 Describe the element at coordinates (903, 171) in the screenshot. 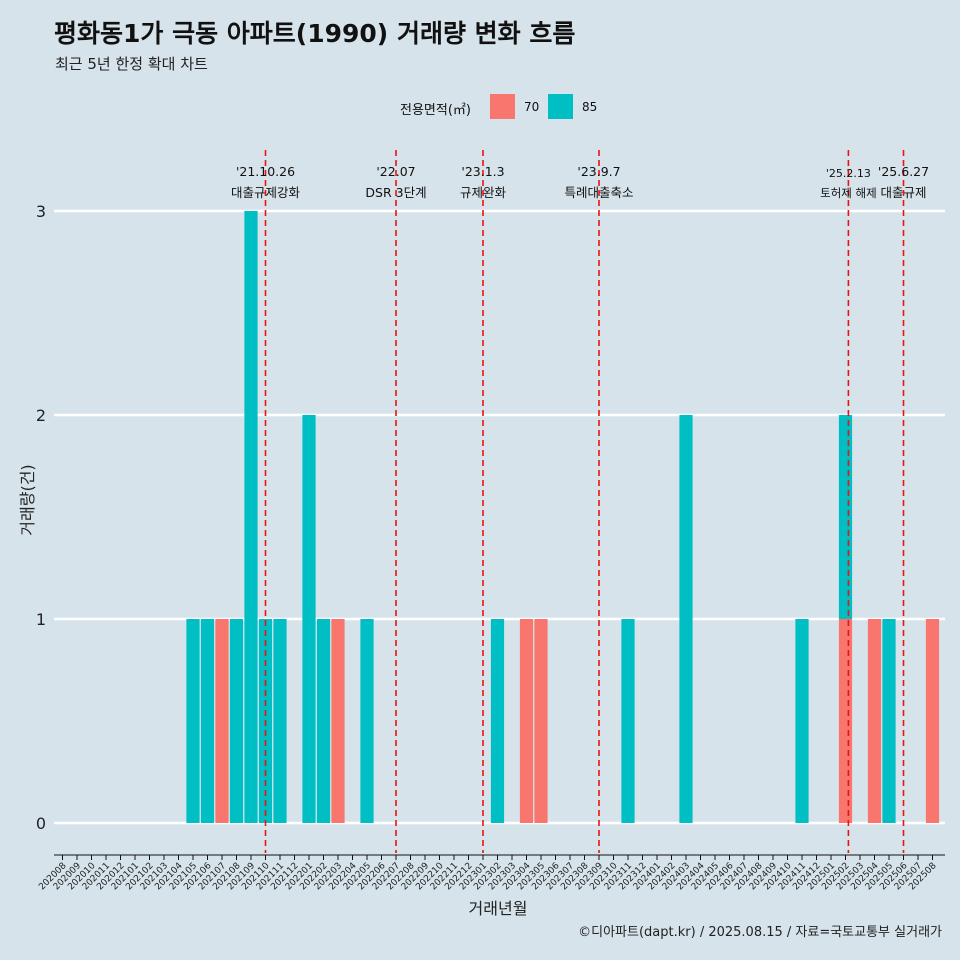

I see `event-date-label: '25.6.27` at that location.